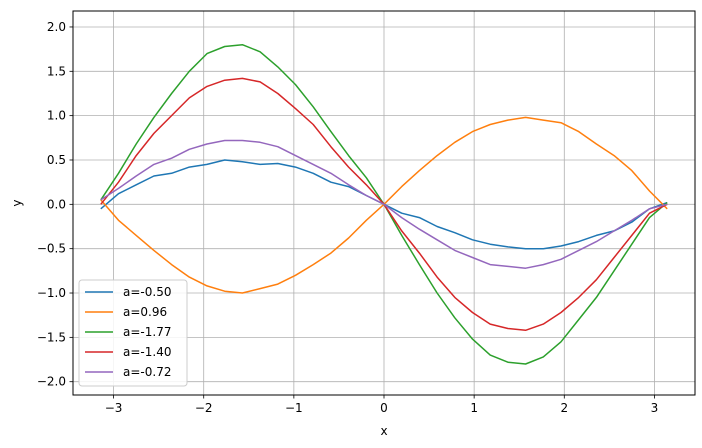  I want to click on y-tick-label: 2.0, so click(56, 27).